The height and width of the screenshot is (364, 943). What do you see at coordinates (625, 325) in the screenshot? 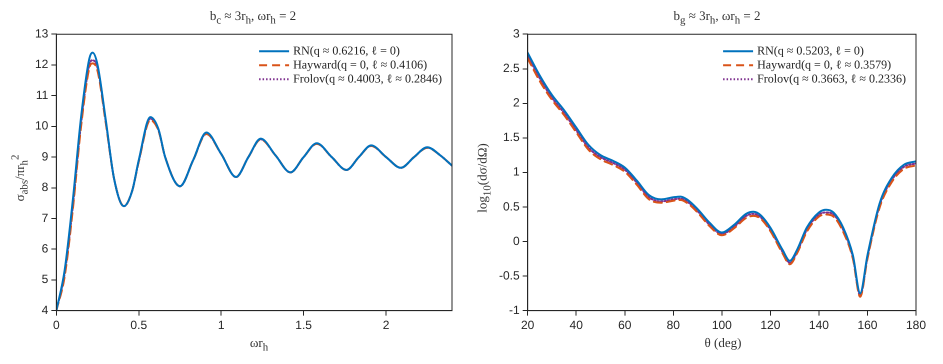
I see `x-tick-label: 60` at bounding box center [625, 325].